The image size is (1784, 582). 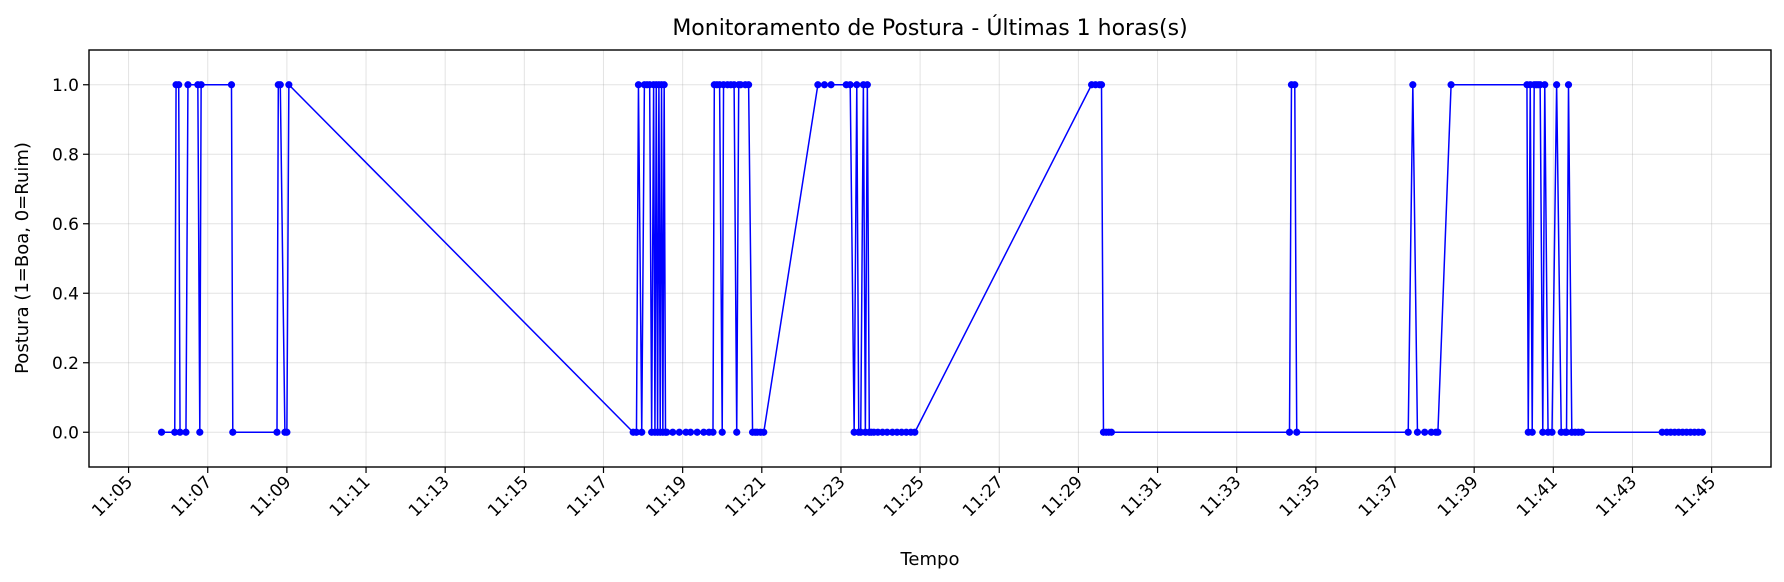 What do you see at coordinates (1141, 496) in the screenshot?
I see `x-tick-label: 11:31` at bounding box center [1141, 496].